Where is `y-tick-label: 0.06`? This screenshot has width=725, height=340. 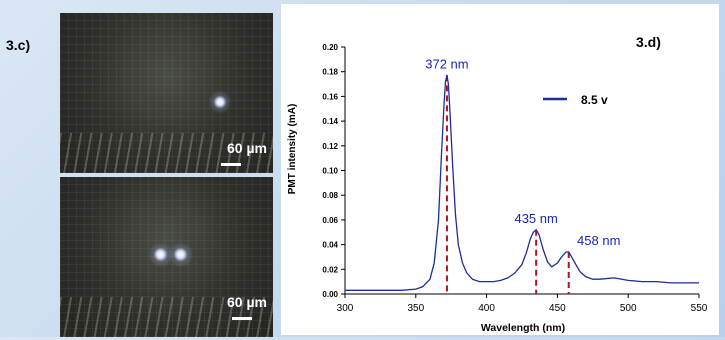
y-tick-label: 0.06 is located at coordinates (330, 220).